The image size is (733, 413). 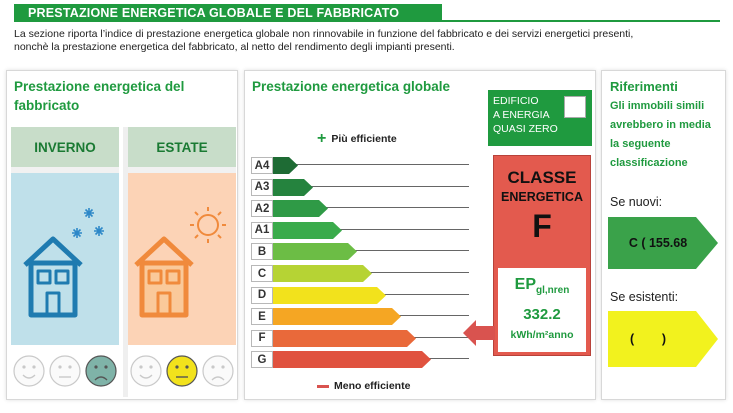 What do you see at coordinates (366, 360) in the screenshot?
I see `energy-class-row: G` at bounding box center [366, 360].